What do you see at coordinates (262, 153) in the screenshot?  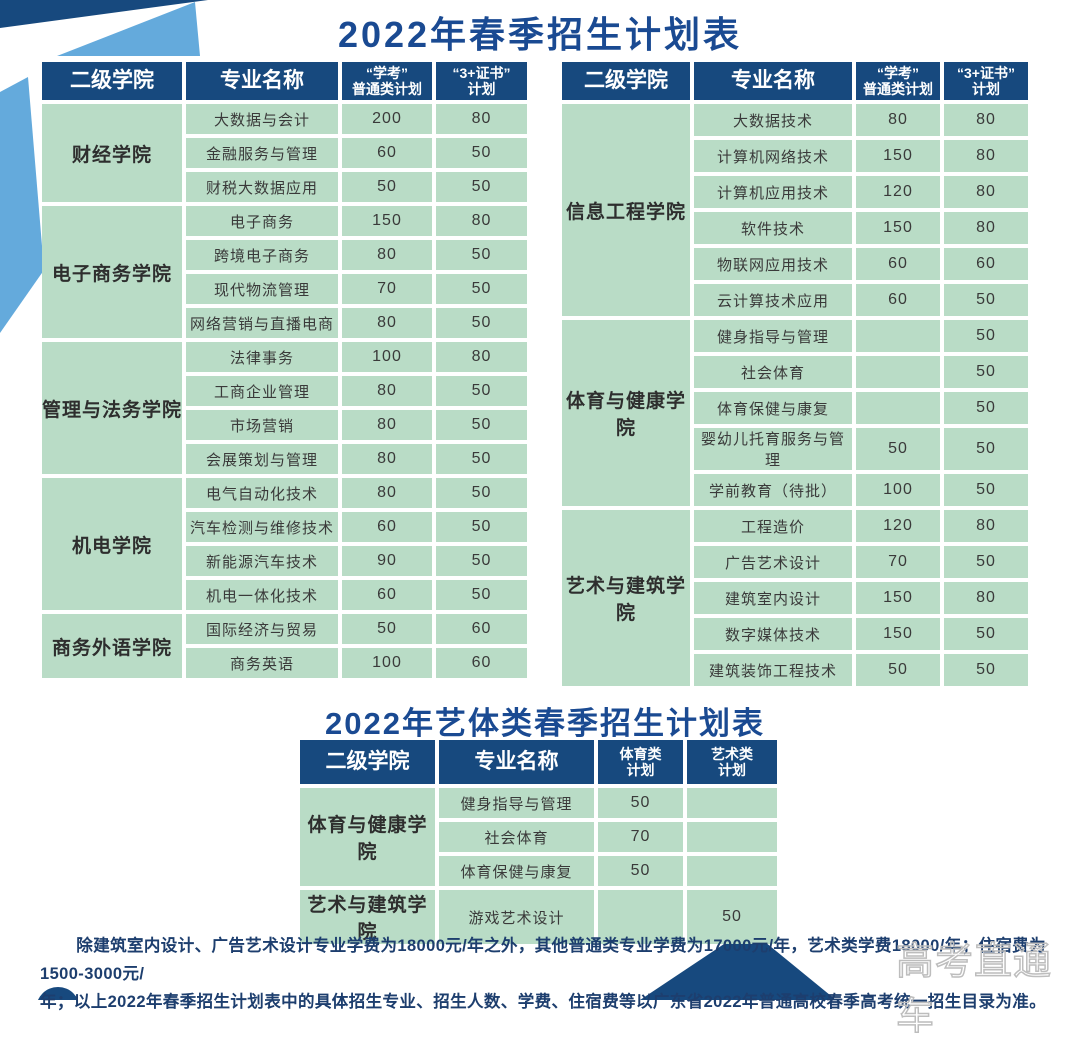 I see `major-cell: 金融服务与管理` at bounding box center [262, 153].